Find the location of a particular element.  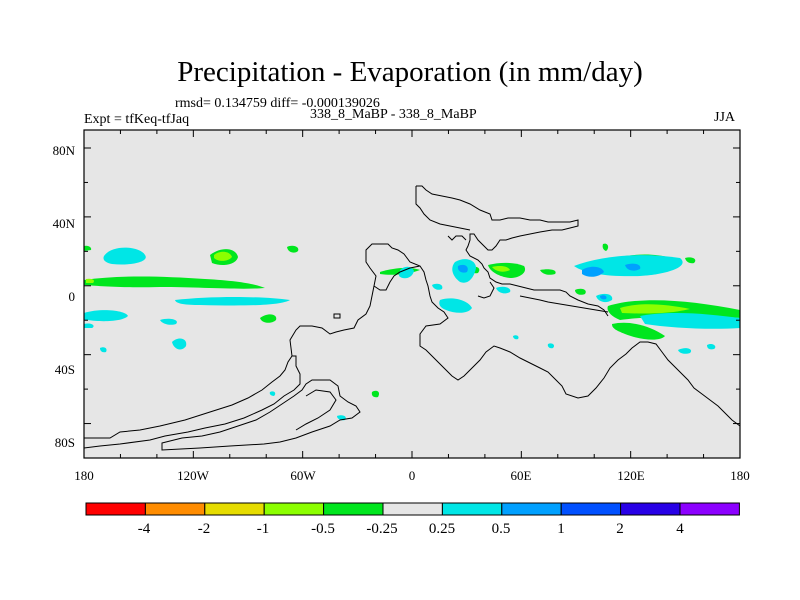

colorbar-label: 1 is located at coordinates (561, 529).